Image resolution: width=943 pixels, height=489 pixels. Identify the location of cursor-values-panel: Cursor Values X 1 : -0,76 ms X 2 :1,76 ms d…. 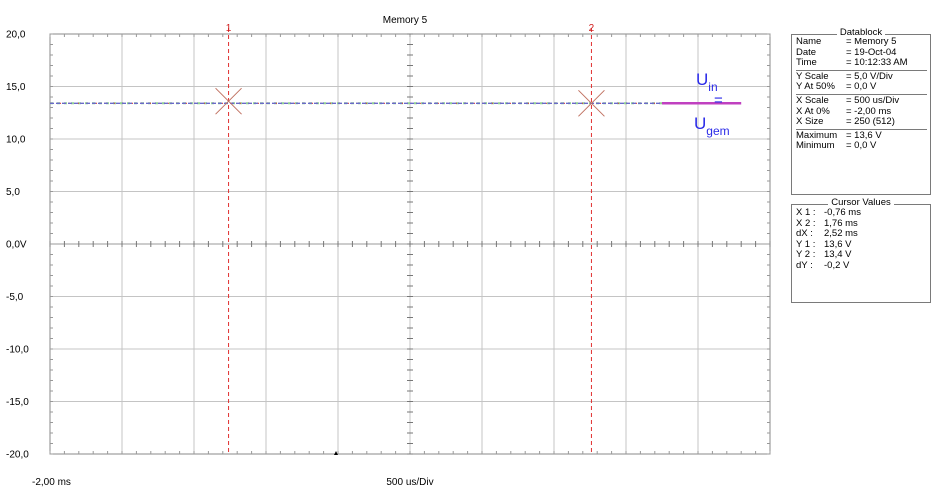
(861, 250).